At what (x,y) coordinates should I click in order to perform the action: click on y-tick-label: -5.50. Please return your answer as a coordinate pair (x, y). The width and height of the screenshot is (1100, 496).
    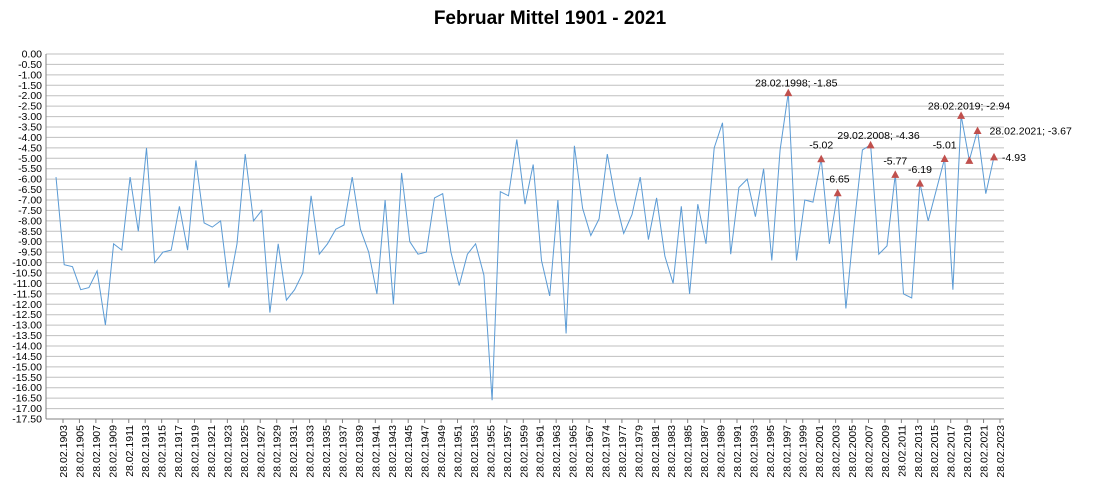
    Looking at the image, I should click on (30, 169).